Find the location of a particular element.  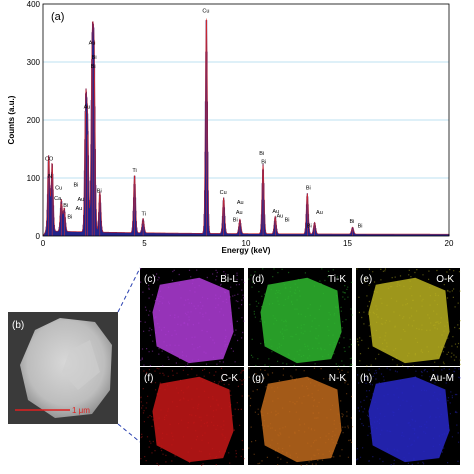

map-panel-ti-k: (d) Ti-K is located at coordinates (300, 317).